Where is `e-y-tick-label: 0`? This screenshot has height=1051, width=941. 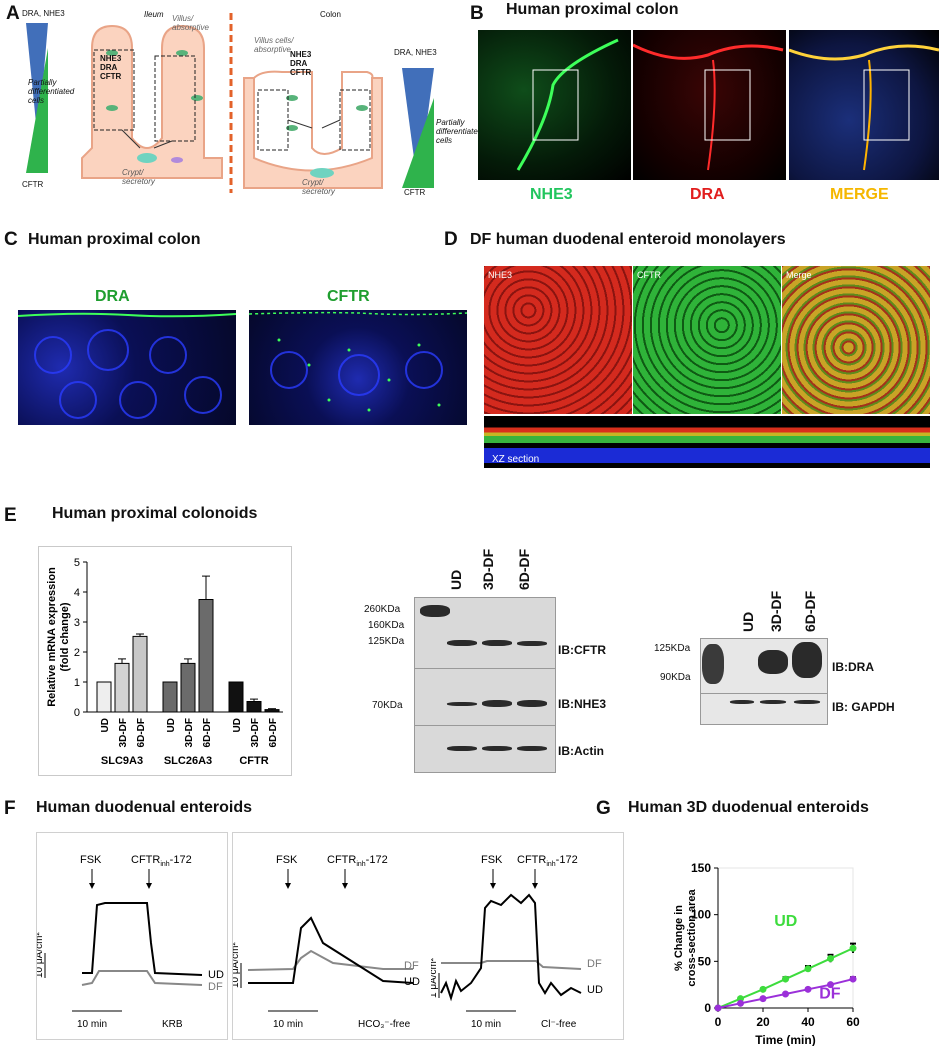
e-y-tick-label: 0 is located at coordinates (77, 713).